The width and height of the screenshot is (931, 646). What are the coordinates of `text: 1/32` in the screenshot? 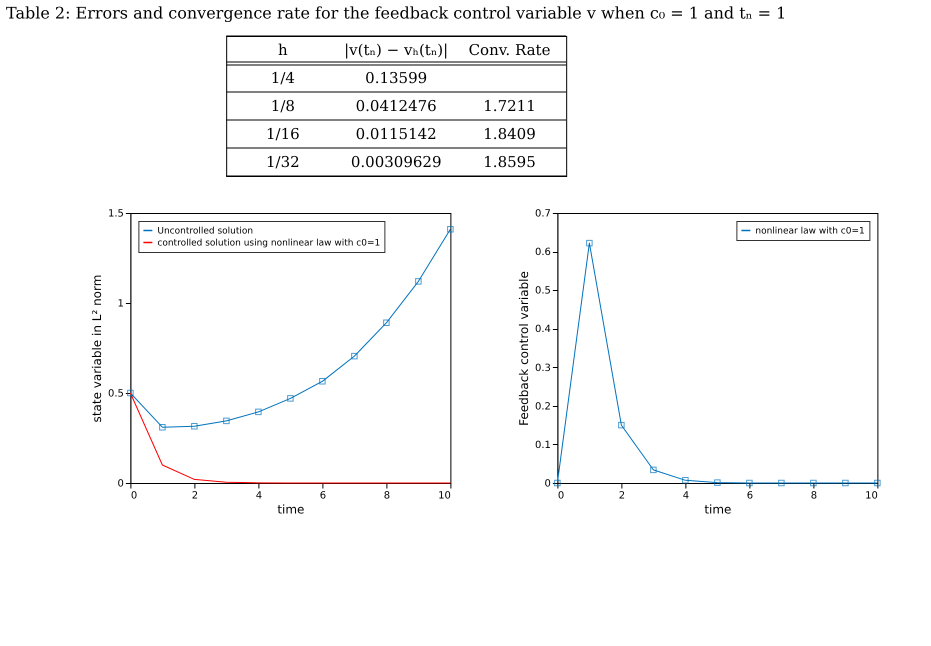 It's located at (283, 162).